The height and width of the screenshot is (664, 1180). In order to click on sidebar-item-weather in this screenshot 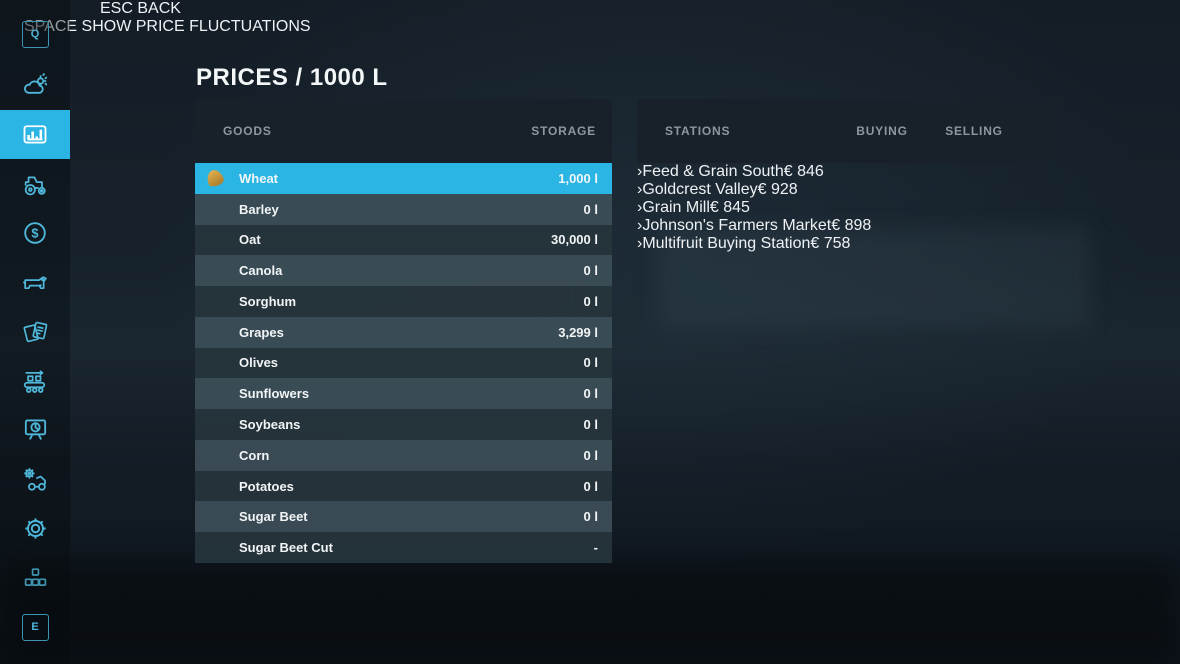, I will do `click(35, 85)`.